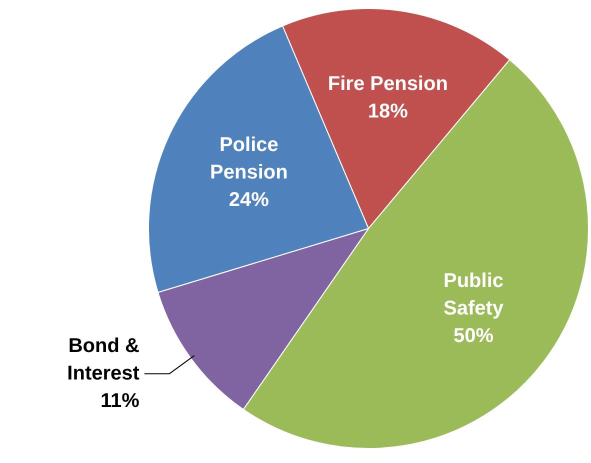 Image resolution: width=591 pixels, height=463 pixels. What do you see at coordinates (388, 111) in the screenshot?
I see `data-label: 18%` at bounding box center [388, 111].